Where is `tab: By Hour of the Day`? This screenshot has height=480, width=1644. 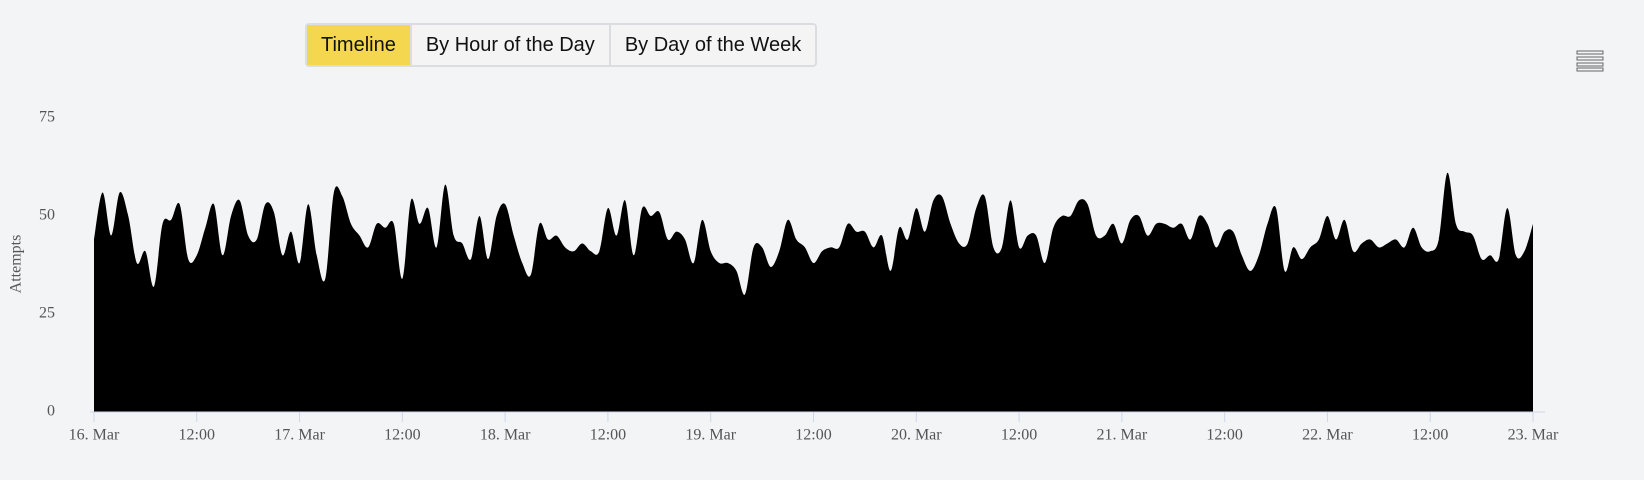
tab: By Hour of the Day is located at coordinates (511, 45).